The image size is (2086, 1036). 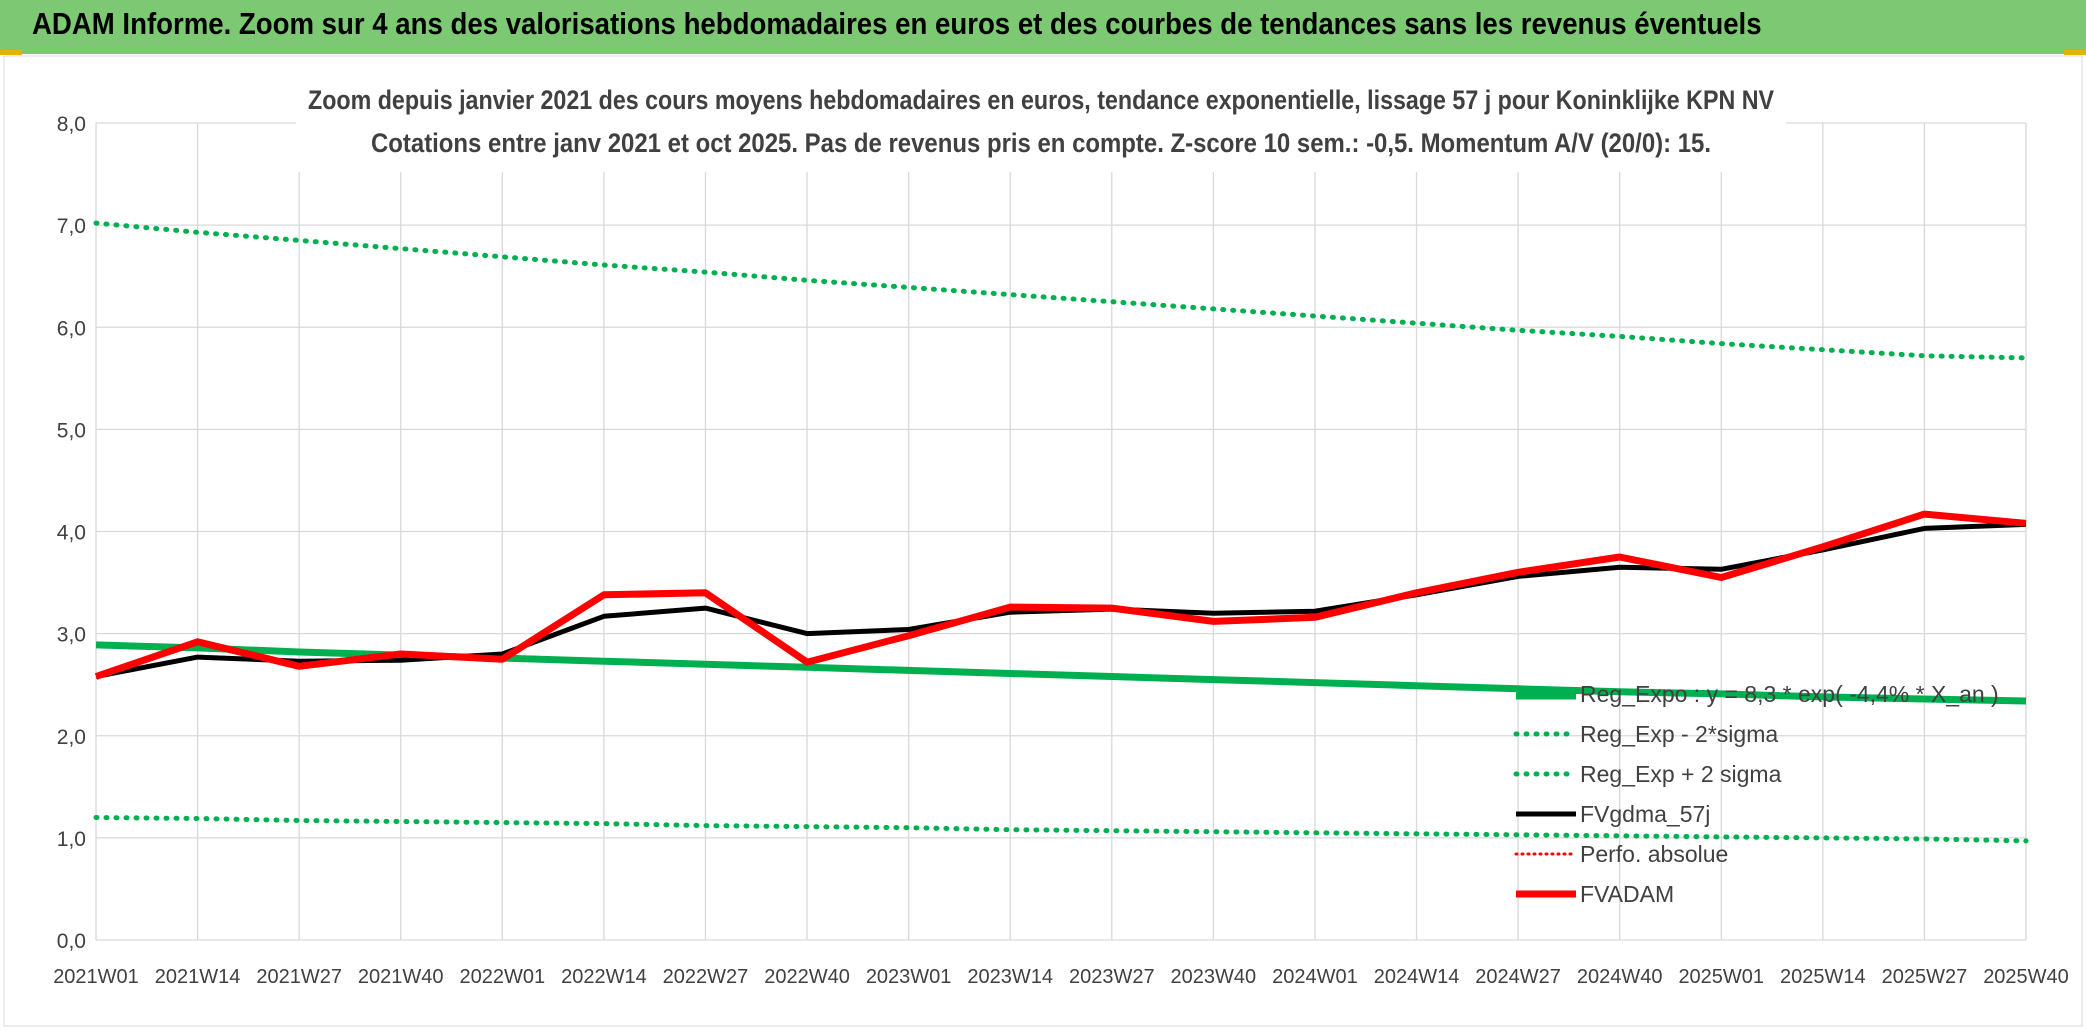 I want to click on x-tick-label: 2023W14, so click(x=1010, y=977).